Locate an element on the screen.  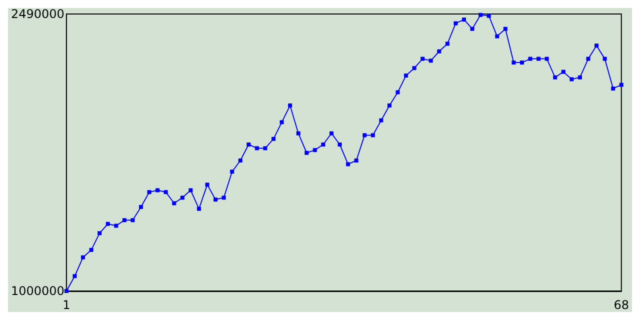
x-tick-label: 1 is located at coordinates (66, 305).